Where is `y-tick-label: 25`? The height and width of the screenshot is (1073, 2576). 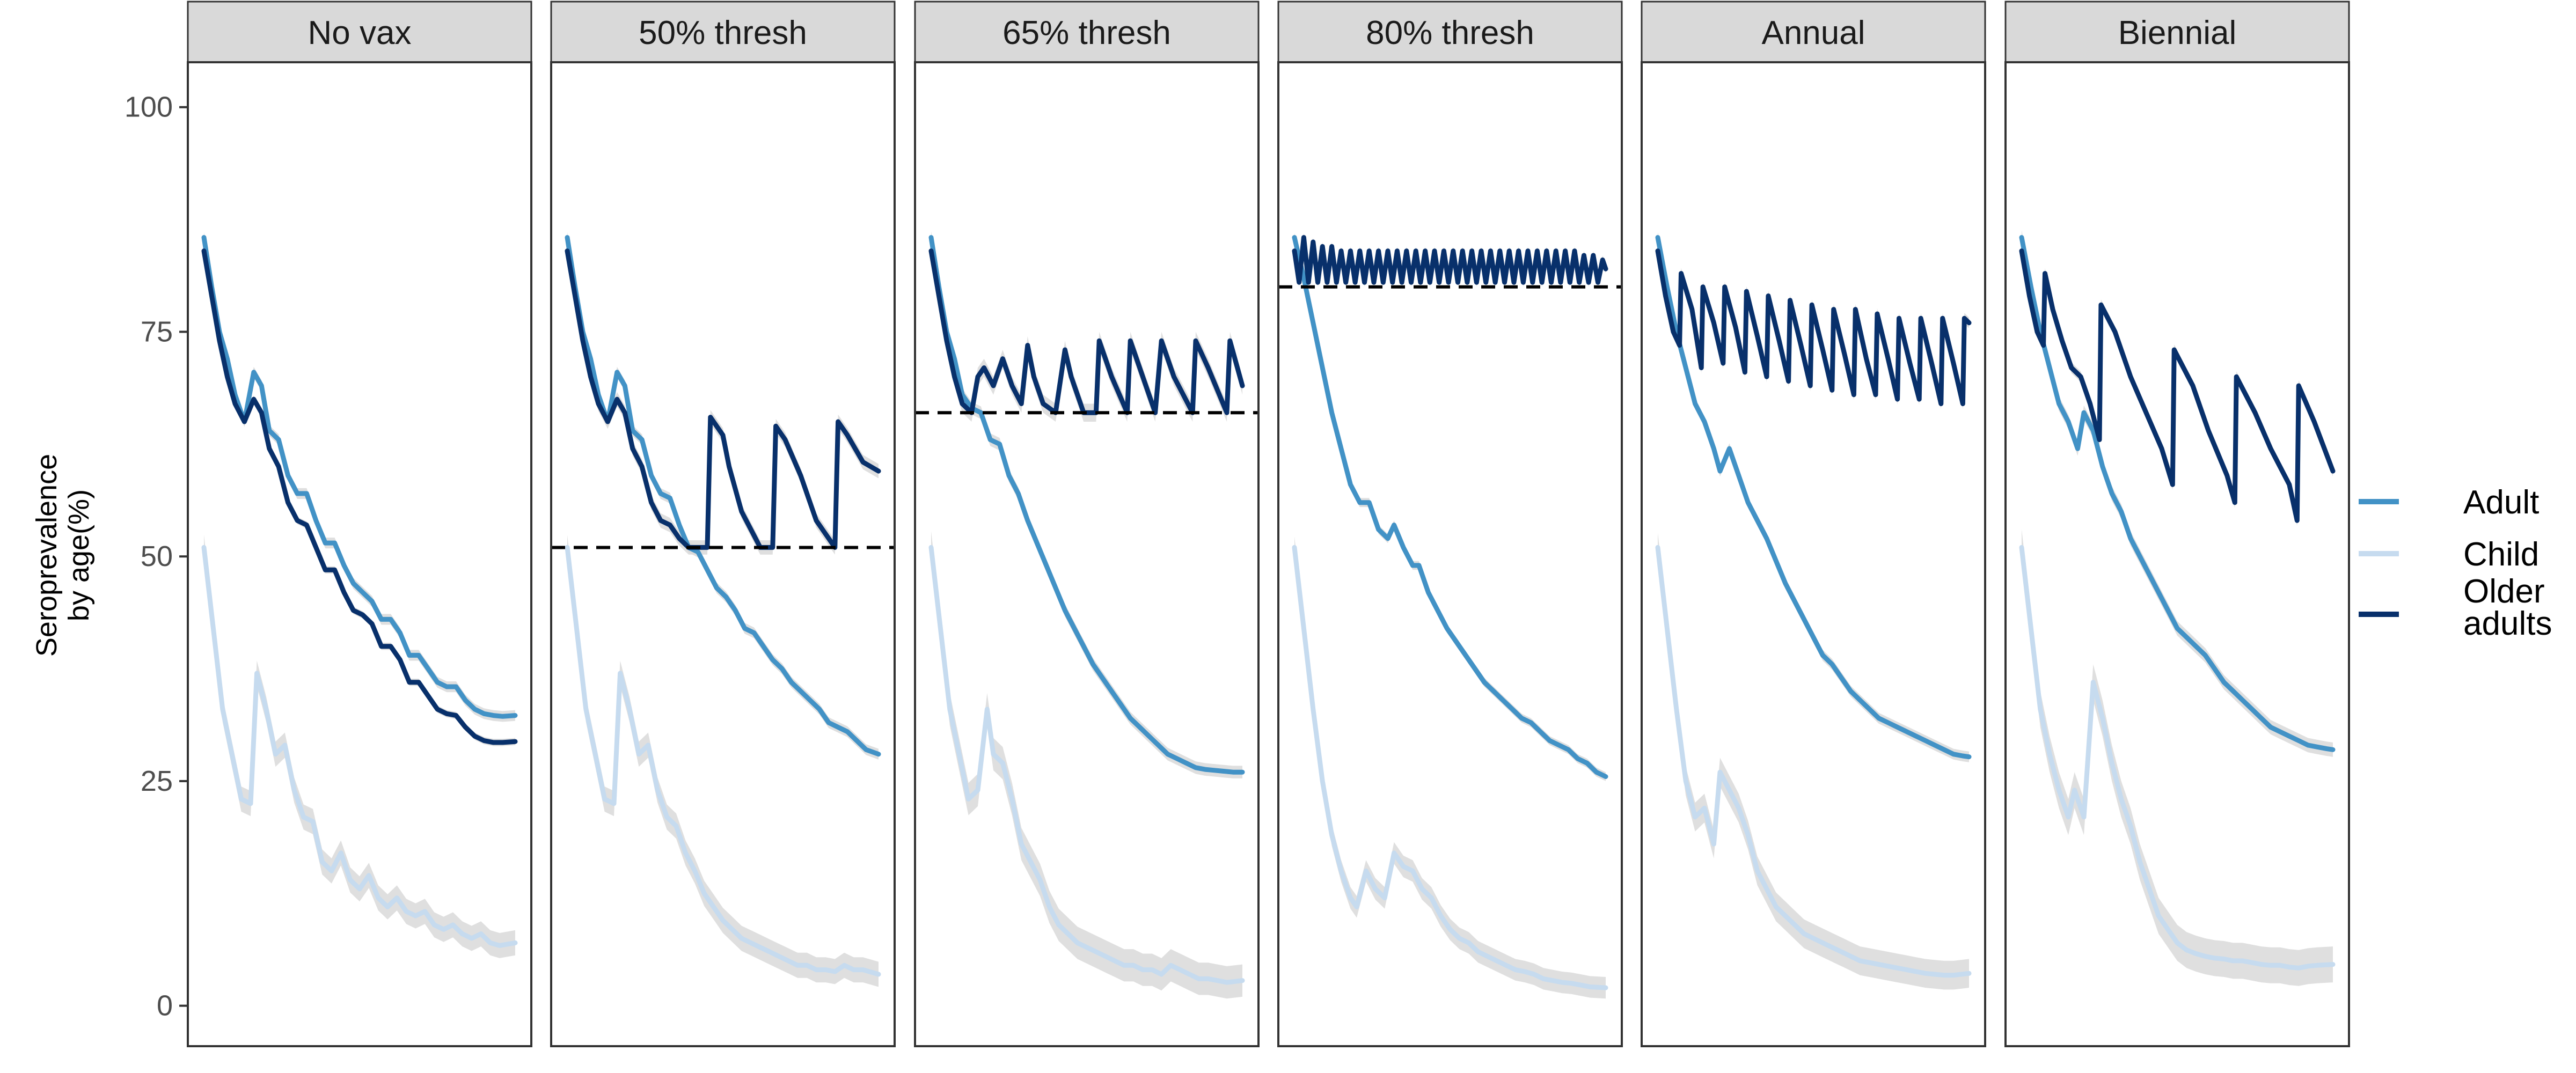 y-tick-label: 25 is located at coordinates (157, 781).